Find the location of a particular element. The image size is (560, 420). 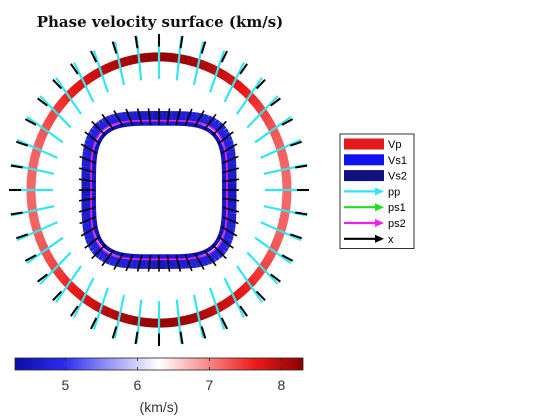

colorbar-gradient is located at coordinates (159, 364).